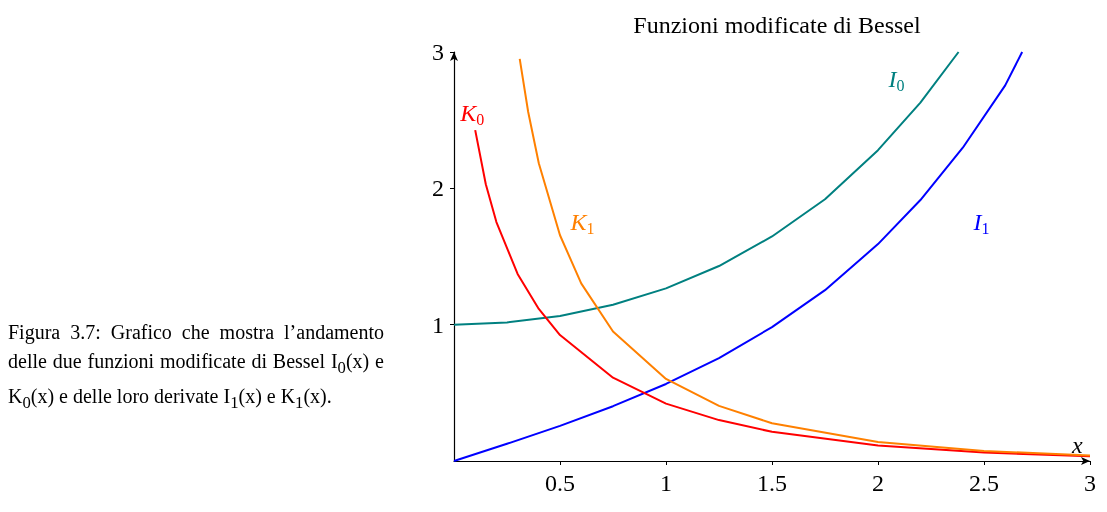 The image size is (1107, 512). Describe the element at coordinates (984, 483) in the screenshot. I see `x-tick-label: 2.5` at that location.